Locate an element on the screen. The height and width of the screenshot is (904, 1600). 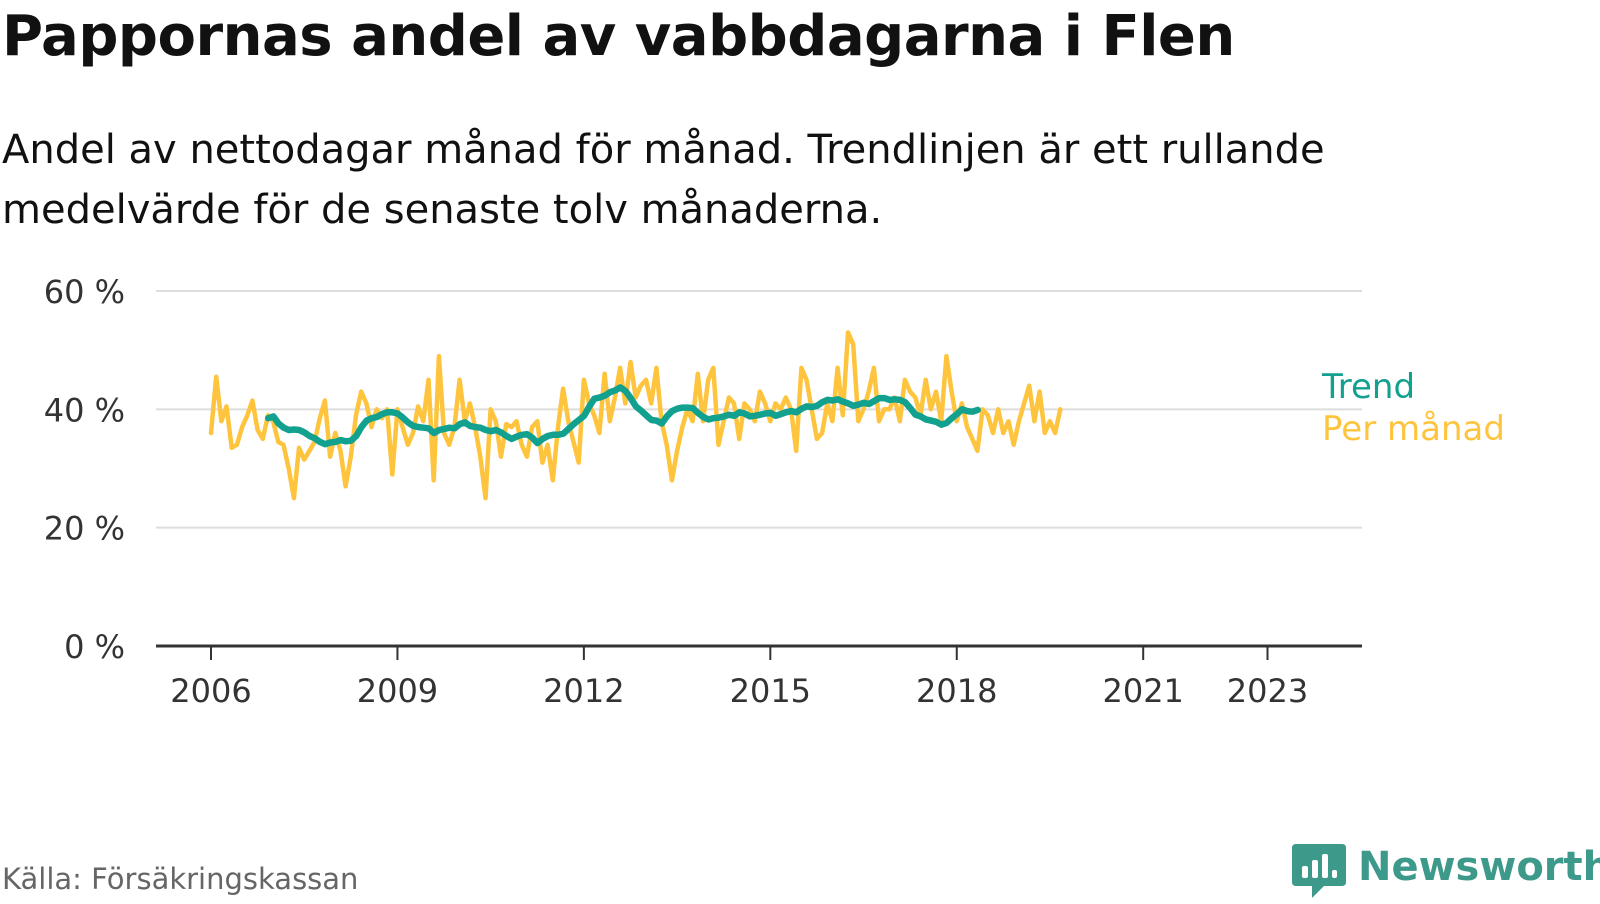
source-note: Källa: Försäkringskassan is located at coordinates (180, 879).